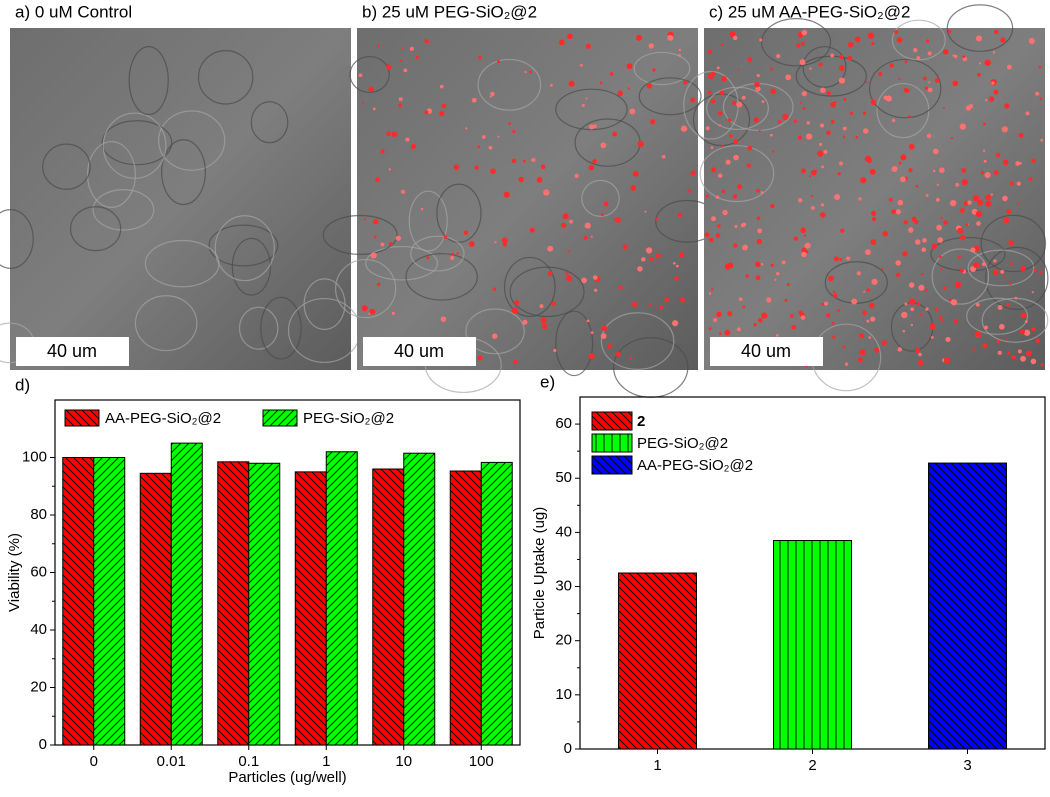 The width and height of the screenshot is (1050, 797). I want to click on panel-label: d), so click(22, 384).